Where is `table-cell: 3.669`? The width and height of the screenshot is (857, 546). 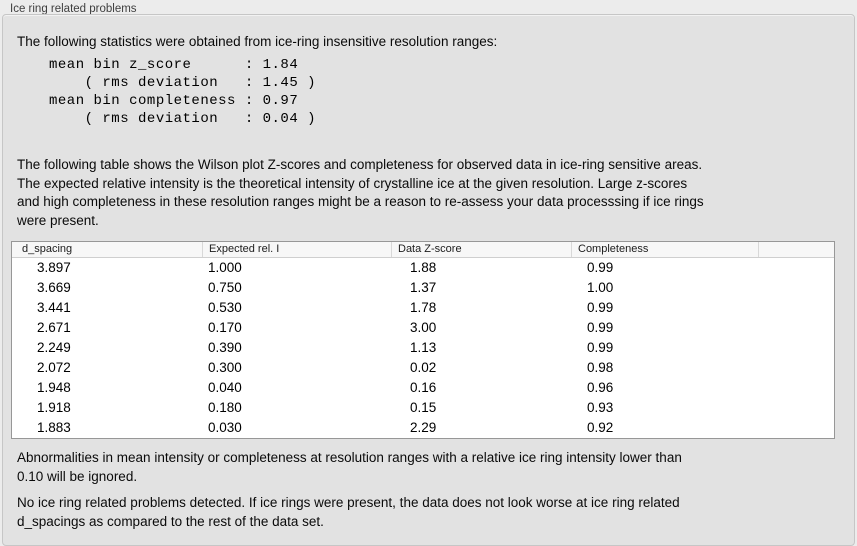 table-cell: 3.669 is located at coordinates (54, 287).